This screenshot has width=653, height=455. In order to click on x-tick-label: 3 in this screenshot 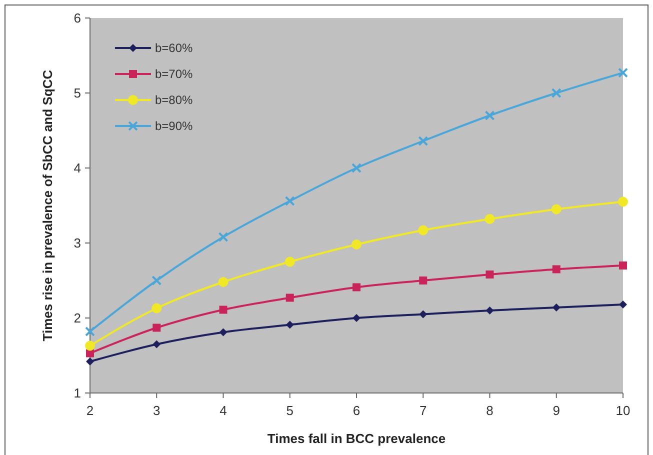, I will do `click(156, 410)`.